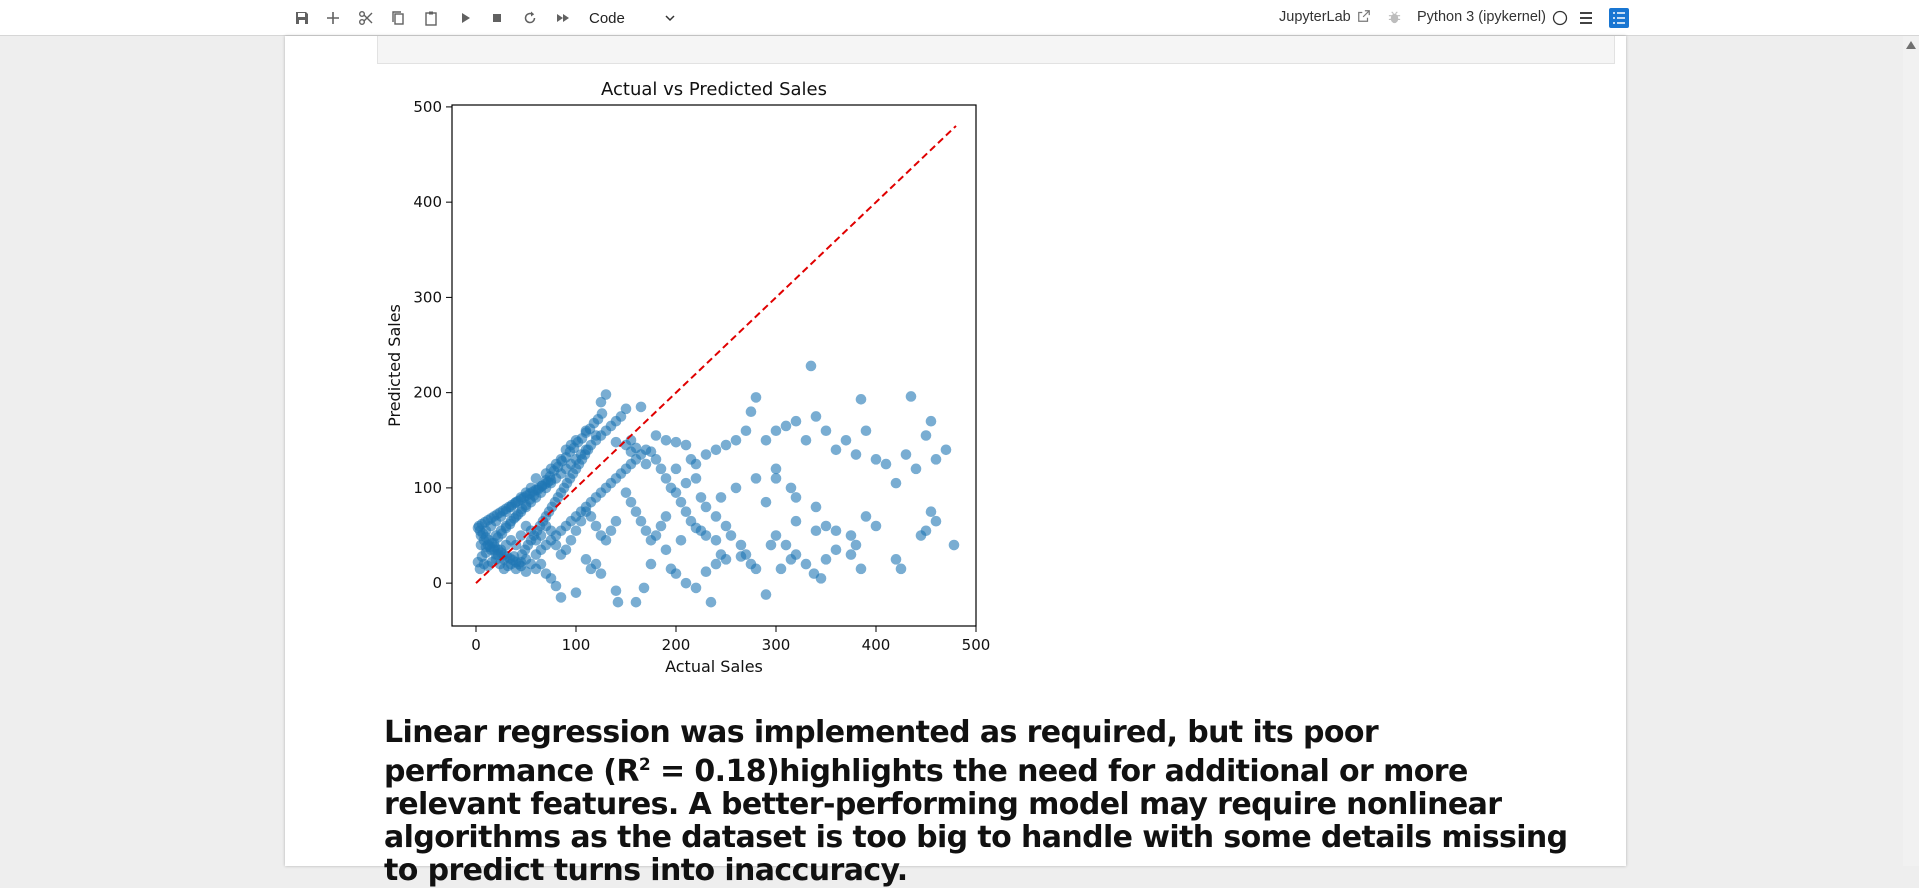 This screenshot has height=888, width=1919. What do you see at coordinates (427, 202) in the screenshot?
I see `y-tick-label: 400` at bounding box center [427, 202].